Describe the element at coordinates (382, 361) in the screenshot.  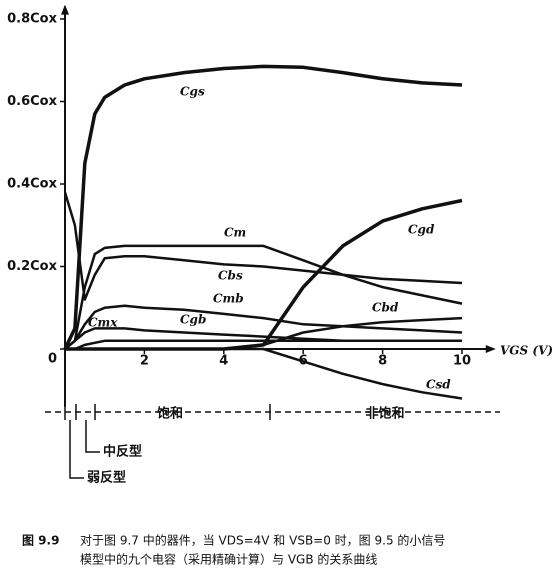
I see `x-tick-label: 8` at that location.